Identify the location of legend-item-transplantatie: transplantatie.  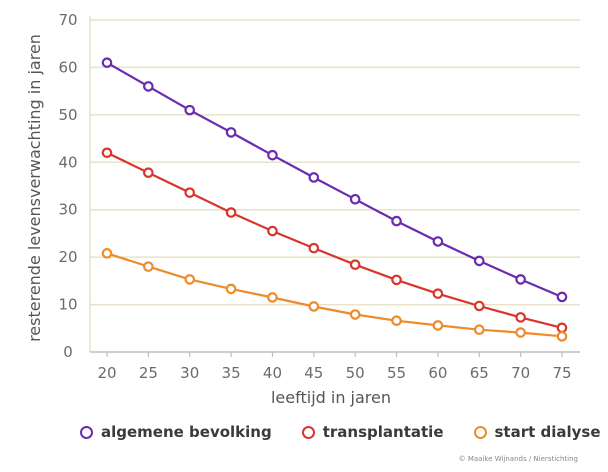
(372, 432).